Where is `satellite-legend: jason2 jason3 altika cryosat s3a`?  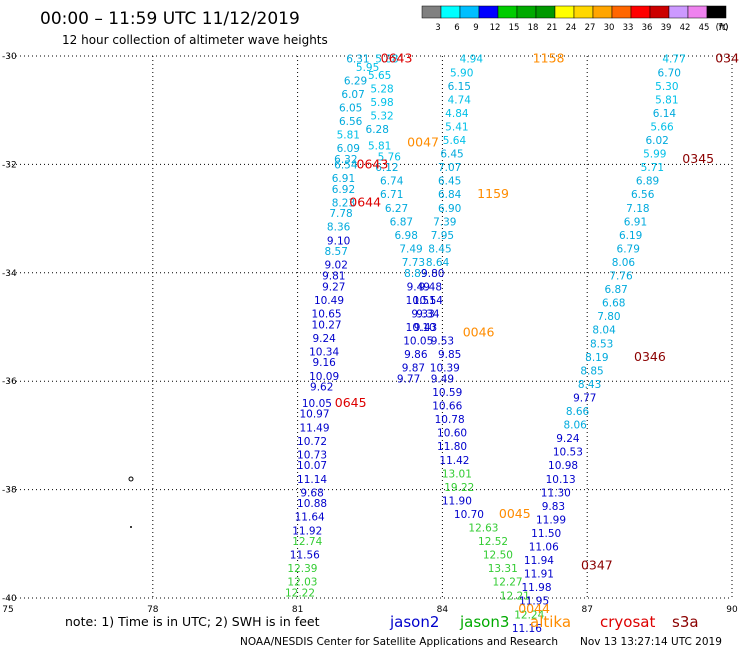
satellite-legend: jason2 jason3 altika cryosat s3a is located at coordinates (544, 622).